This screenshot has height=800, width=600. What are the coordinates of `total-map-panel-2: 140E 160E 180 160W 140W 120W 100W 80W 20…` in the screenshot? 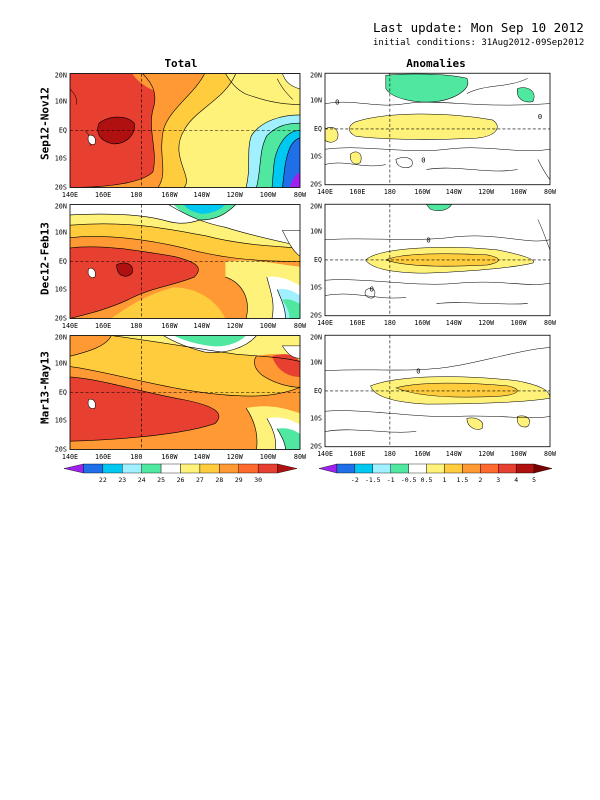 It's located at (181, 266).